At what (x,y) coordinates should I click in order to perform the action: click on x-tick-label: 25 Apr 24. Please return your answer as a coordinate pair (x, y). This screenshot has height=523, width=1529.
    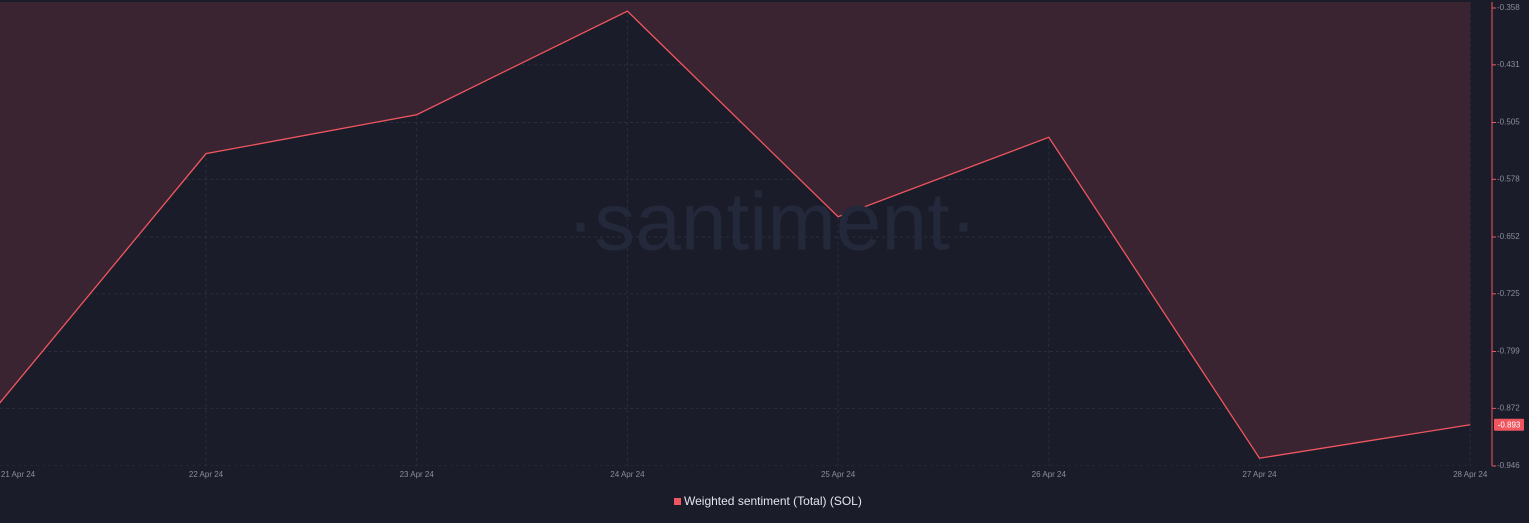
    Looking at the image, I should click on (838, 474).